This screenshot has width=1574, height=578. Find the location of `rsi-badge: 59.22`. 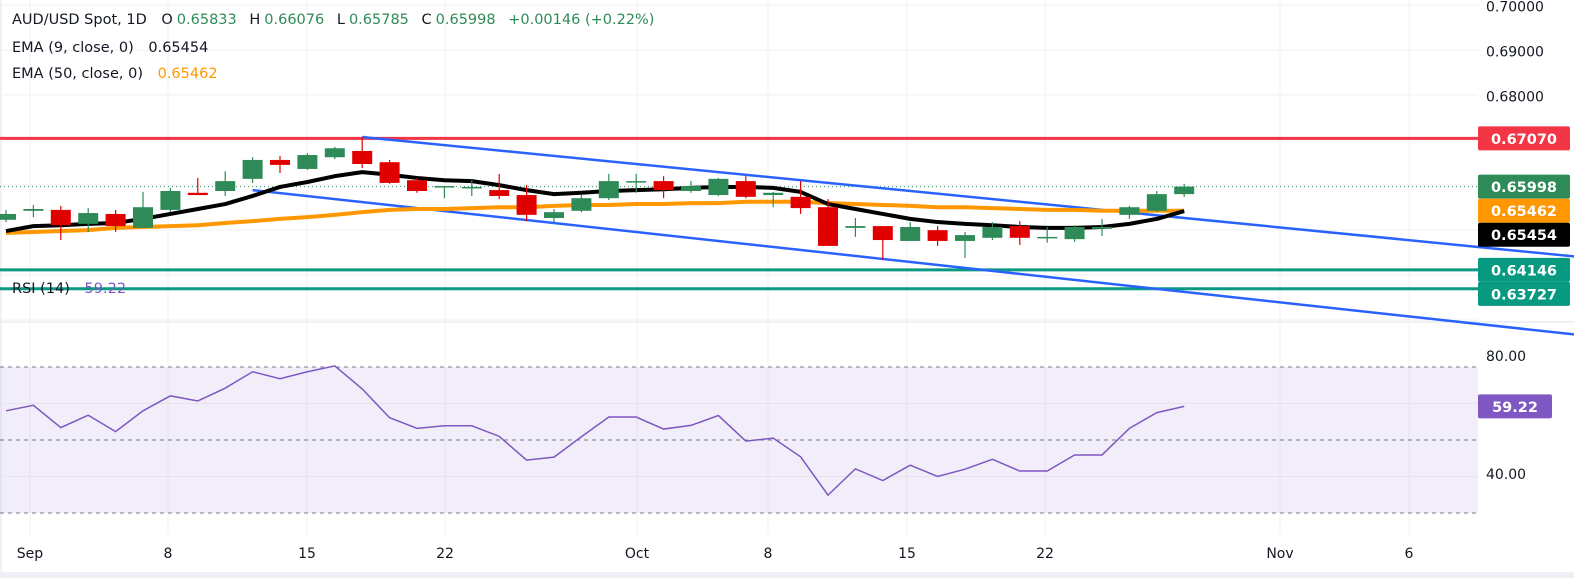

rsi-badge: 59.22 is located at coordinates (1515, 406).